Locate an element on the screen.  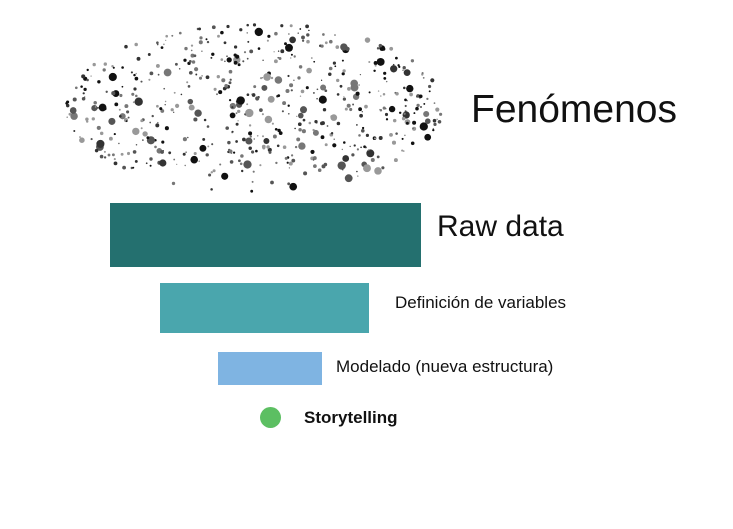
raw-data-bar is located at coordinates (265, 235).